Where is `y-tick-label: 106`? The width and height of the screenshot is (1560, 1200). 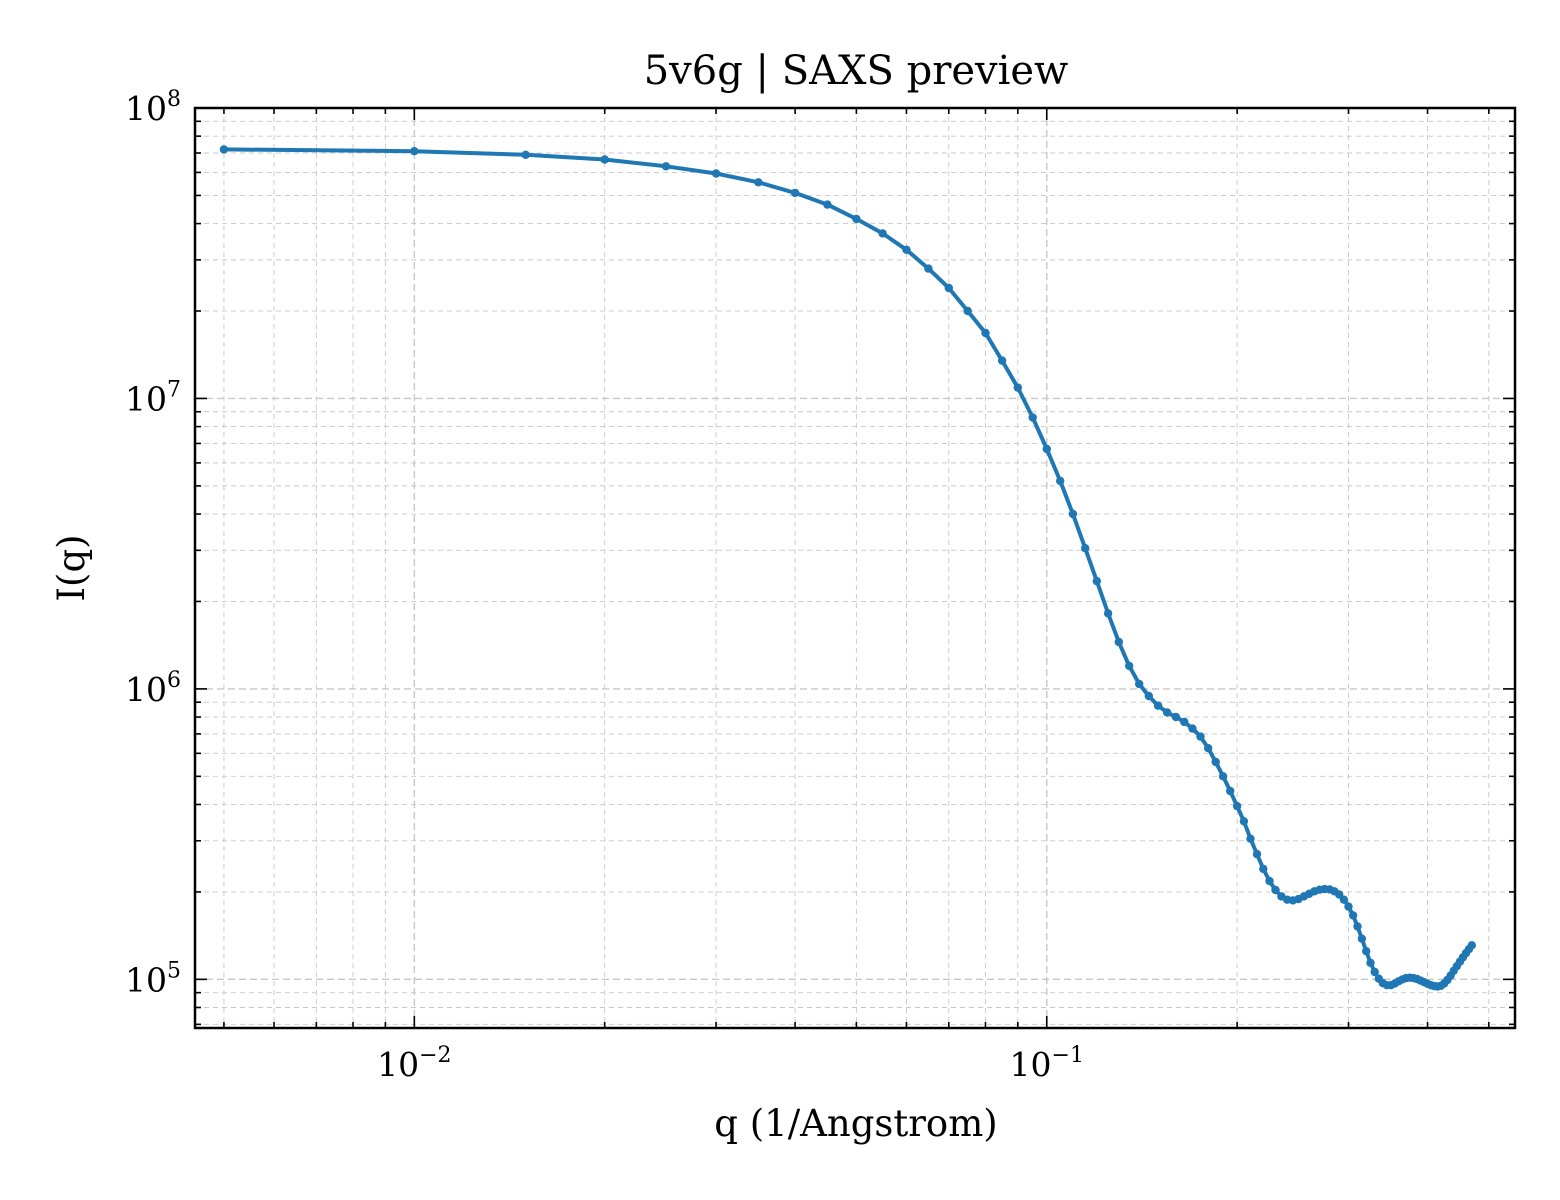
y-tick-label: 106 is located at coordinates (153, 688).